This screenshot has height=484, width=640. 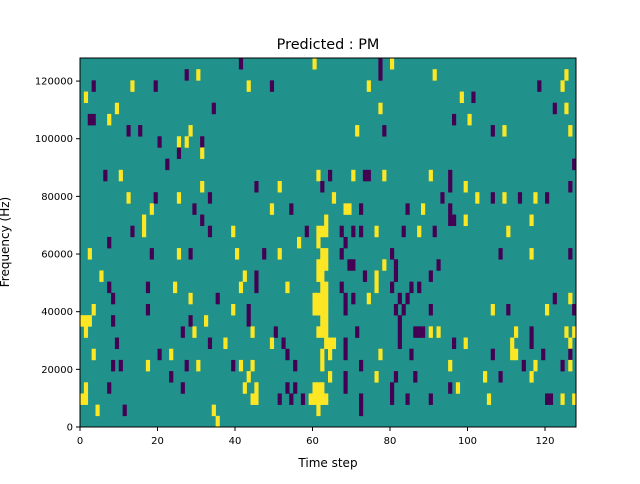 What do you see at coordinates (70, 428) in the screenshot?
I see `y-tick-label: 0` at bounding box center [70, 428].